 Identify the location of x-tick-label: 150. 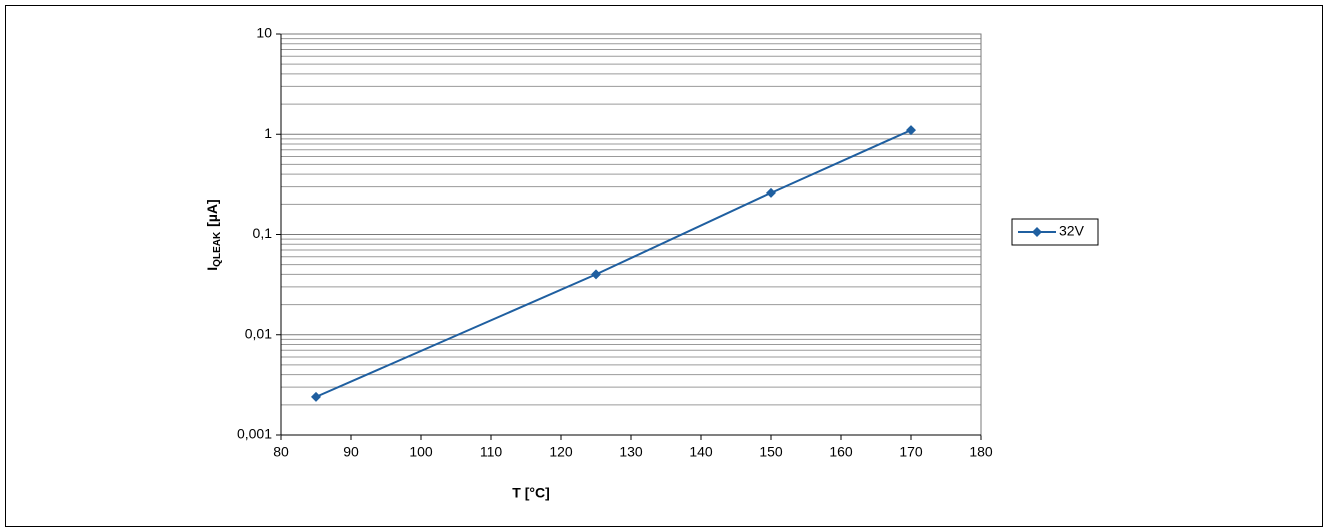
(771, 452).